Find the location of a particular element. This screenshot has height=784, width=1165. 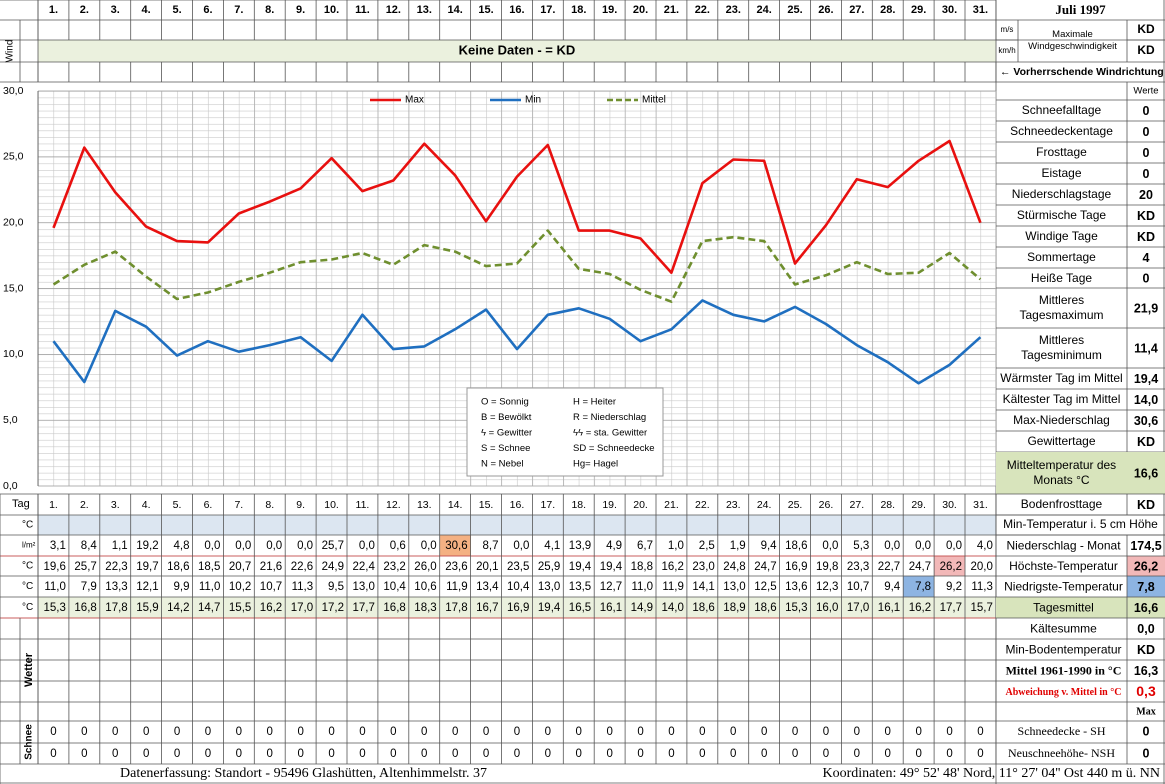

precip-cell: 18,6 is located at coordinates (796, 546).